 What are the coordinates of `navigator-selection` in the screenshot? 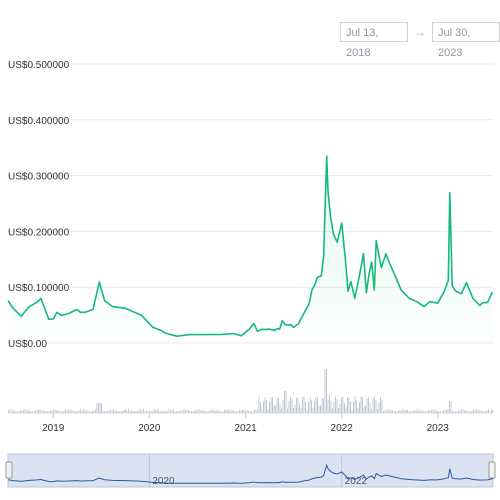 It's located at (250, 470).